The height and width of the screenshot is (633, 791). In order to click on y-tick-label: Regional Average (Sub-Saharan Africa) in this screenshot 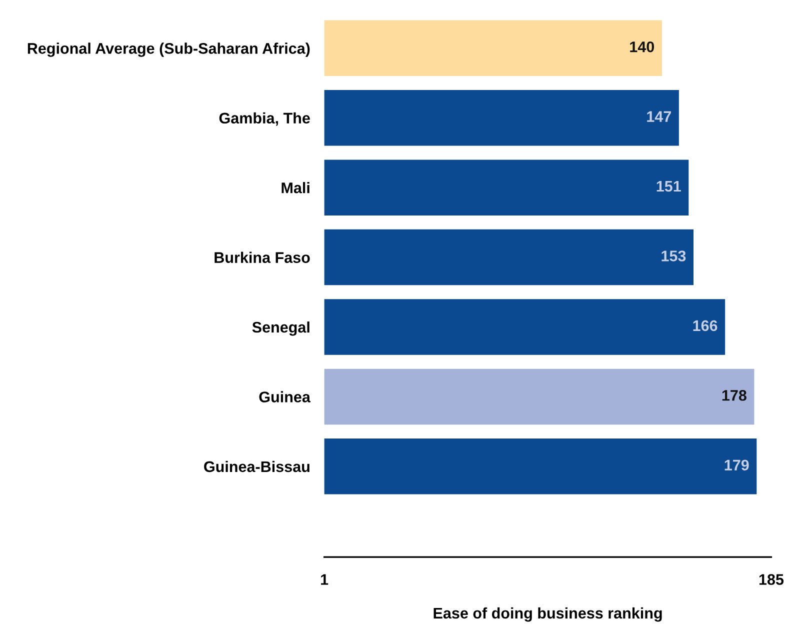, I will do `click(169, 49)`.